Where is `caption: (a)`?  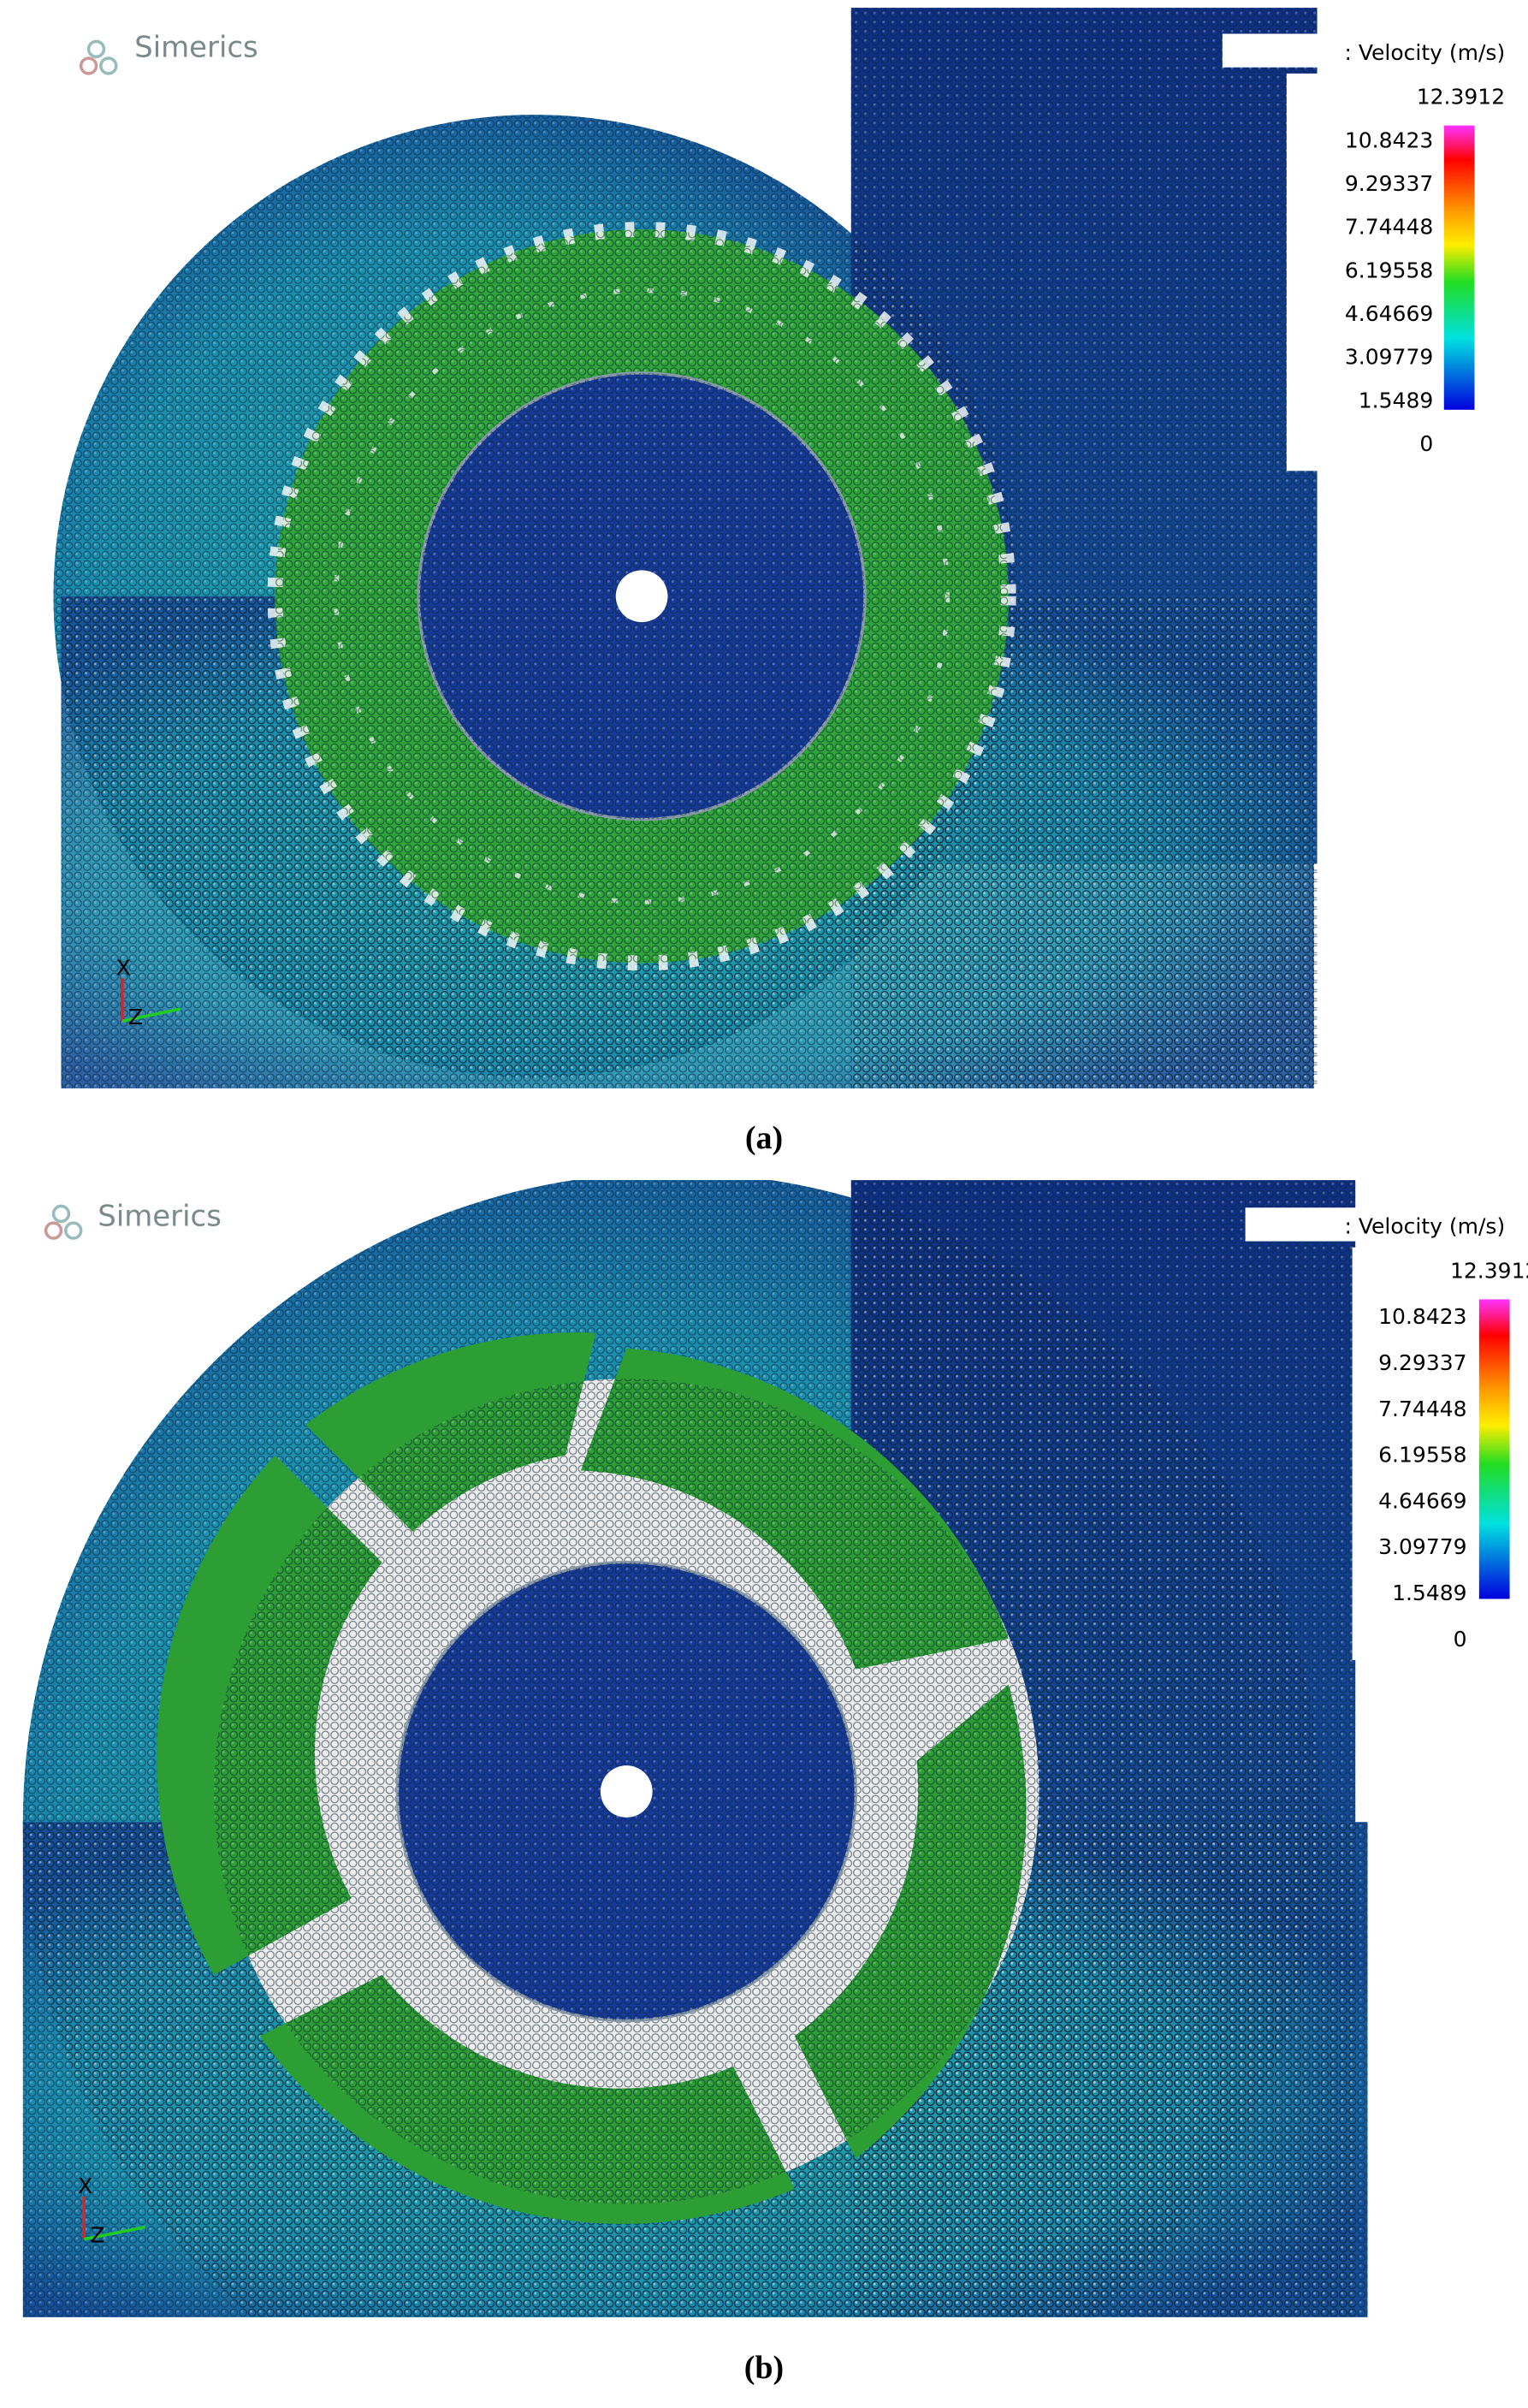
caption: (a) is located at coordinates (764, 1138).